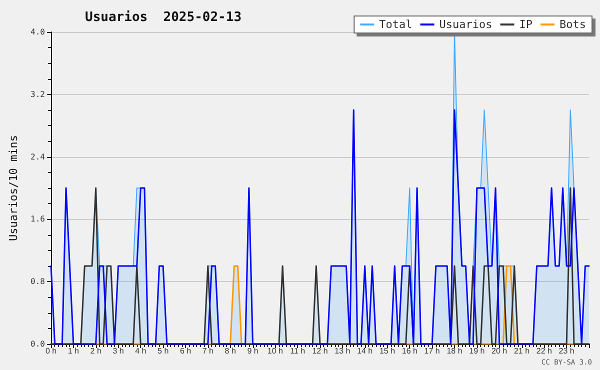 The width and height of the screenshot is (600, 370). Describe the element at coordinates (526, 24) in the screenshot. I see `legend-label: IP` at that location.